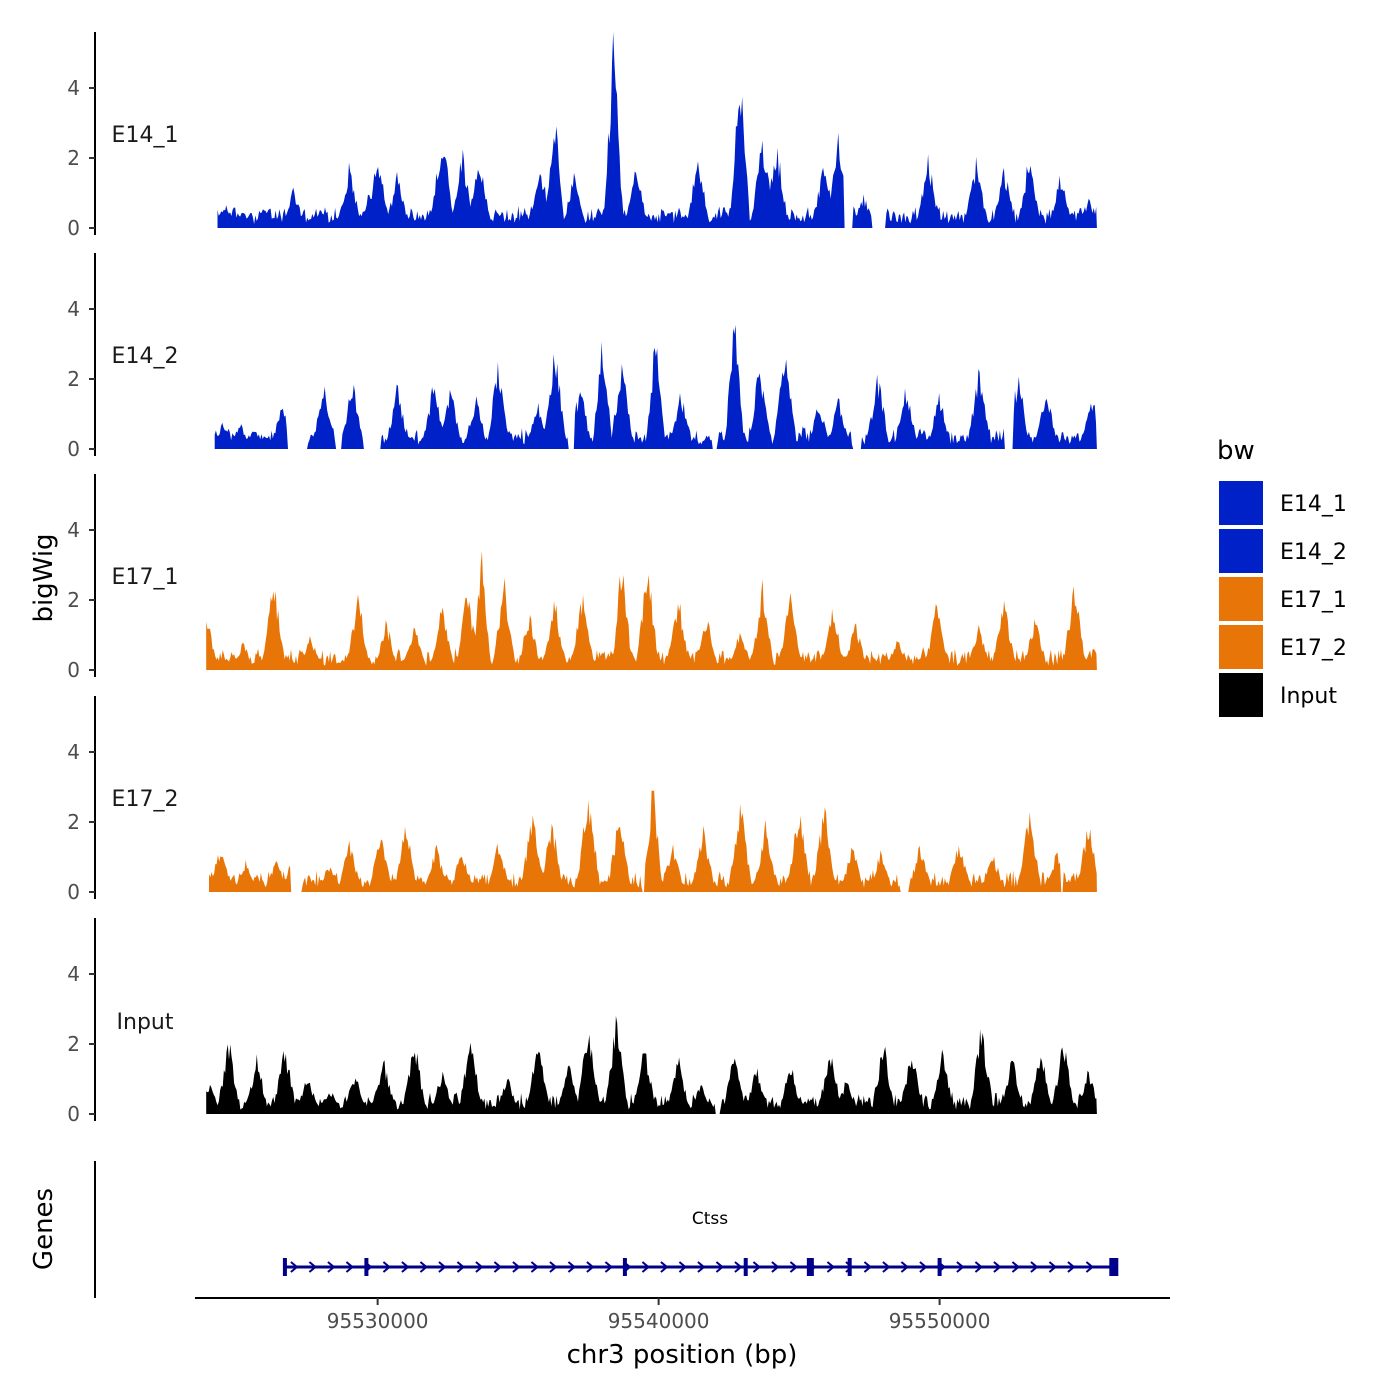 The width and height of the screenshot is (1400, 1400). Describe the element at coordinates (145, 356) in the screenshot. I see `track-label-E14_2: E14_2` at that location.